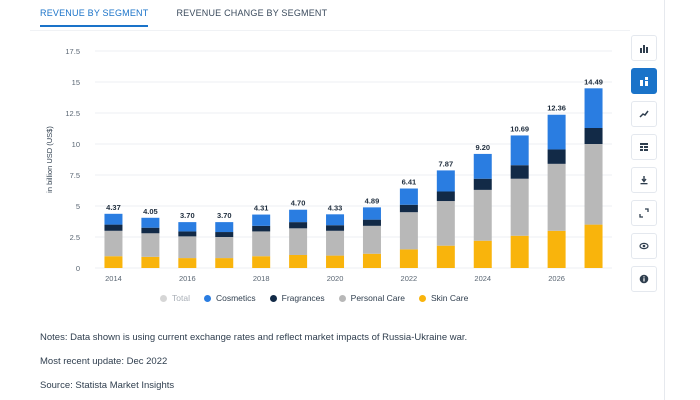  What do you see at coordinates (181, 298) in the screenshot?
I see `legend-label-total: Total` at bounding box center [181, 298].